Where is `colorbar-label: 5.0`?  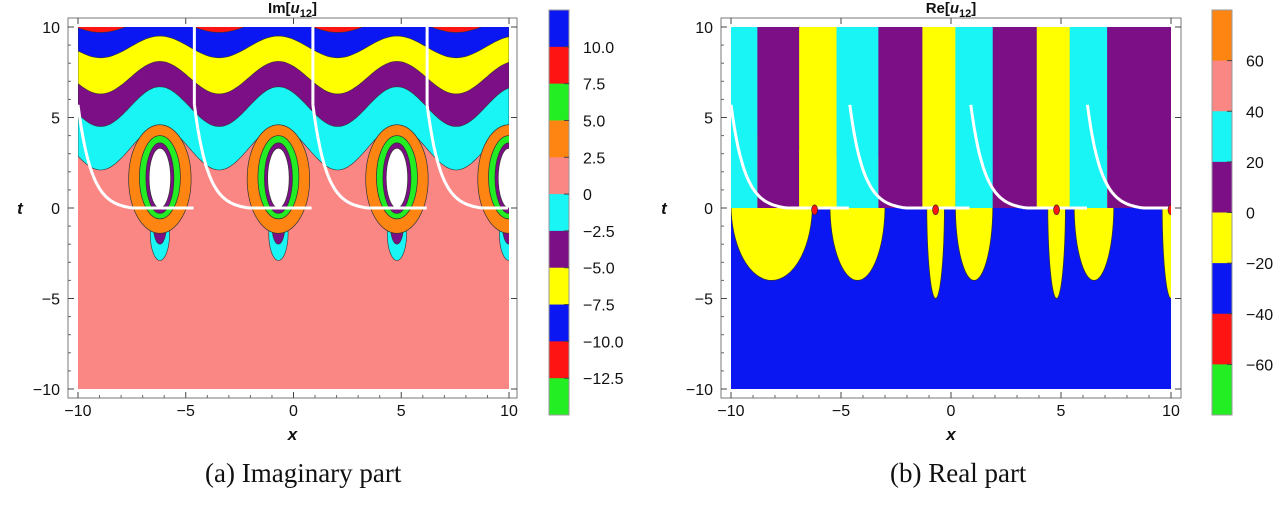
colorbar-label: 5.0 is located at coordinates (594, 121).